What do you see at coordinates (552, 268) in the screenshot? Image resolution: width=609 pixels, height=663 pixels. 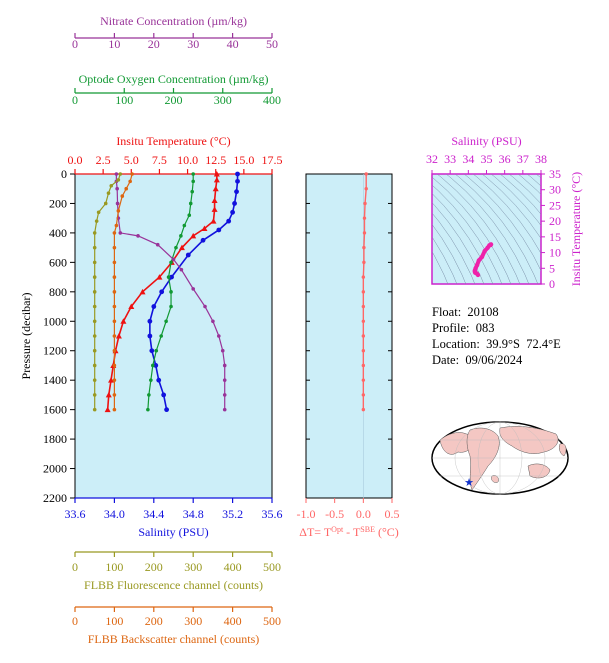 I see `ts-y-tick-label: 5` at bounding box center [552, 268].